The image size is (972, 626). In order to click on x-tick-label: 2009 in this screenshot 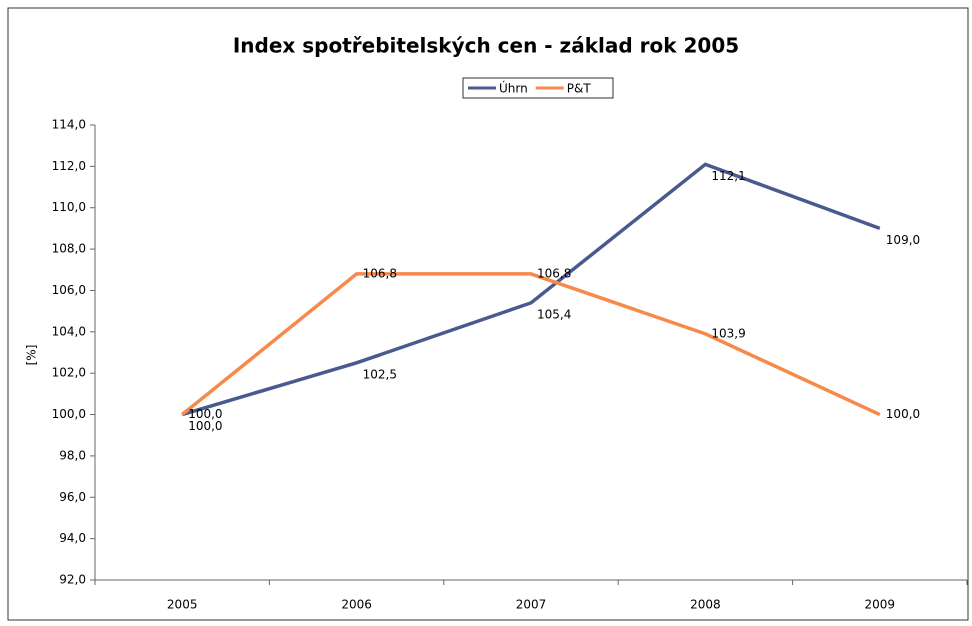, I will do `click(880, 605)`.